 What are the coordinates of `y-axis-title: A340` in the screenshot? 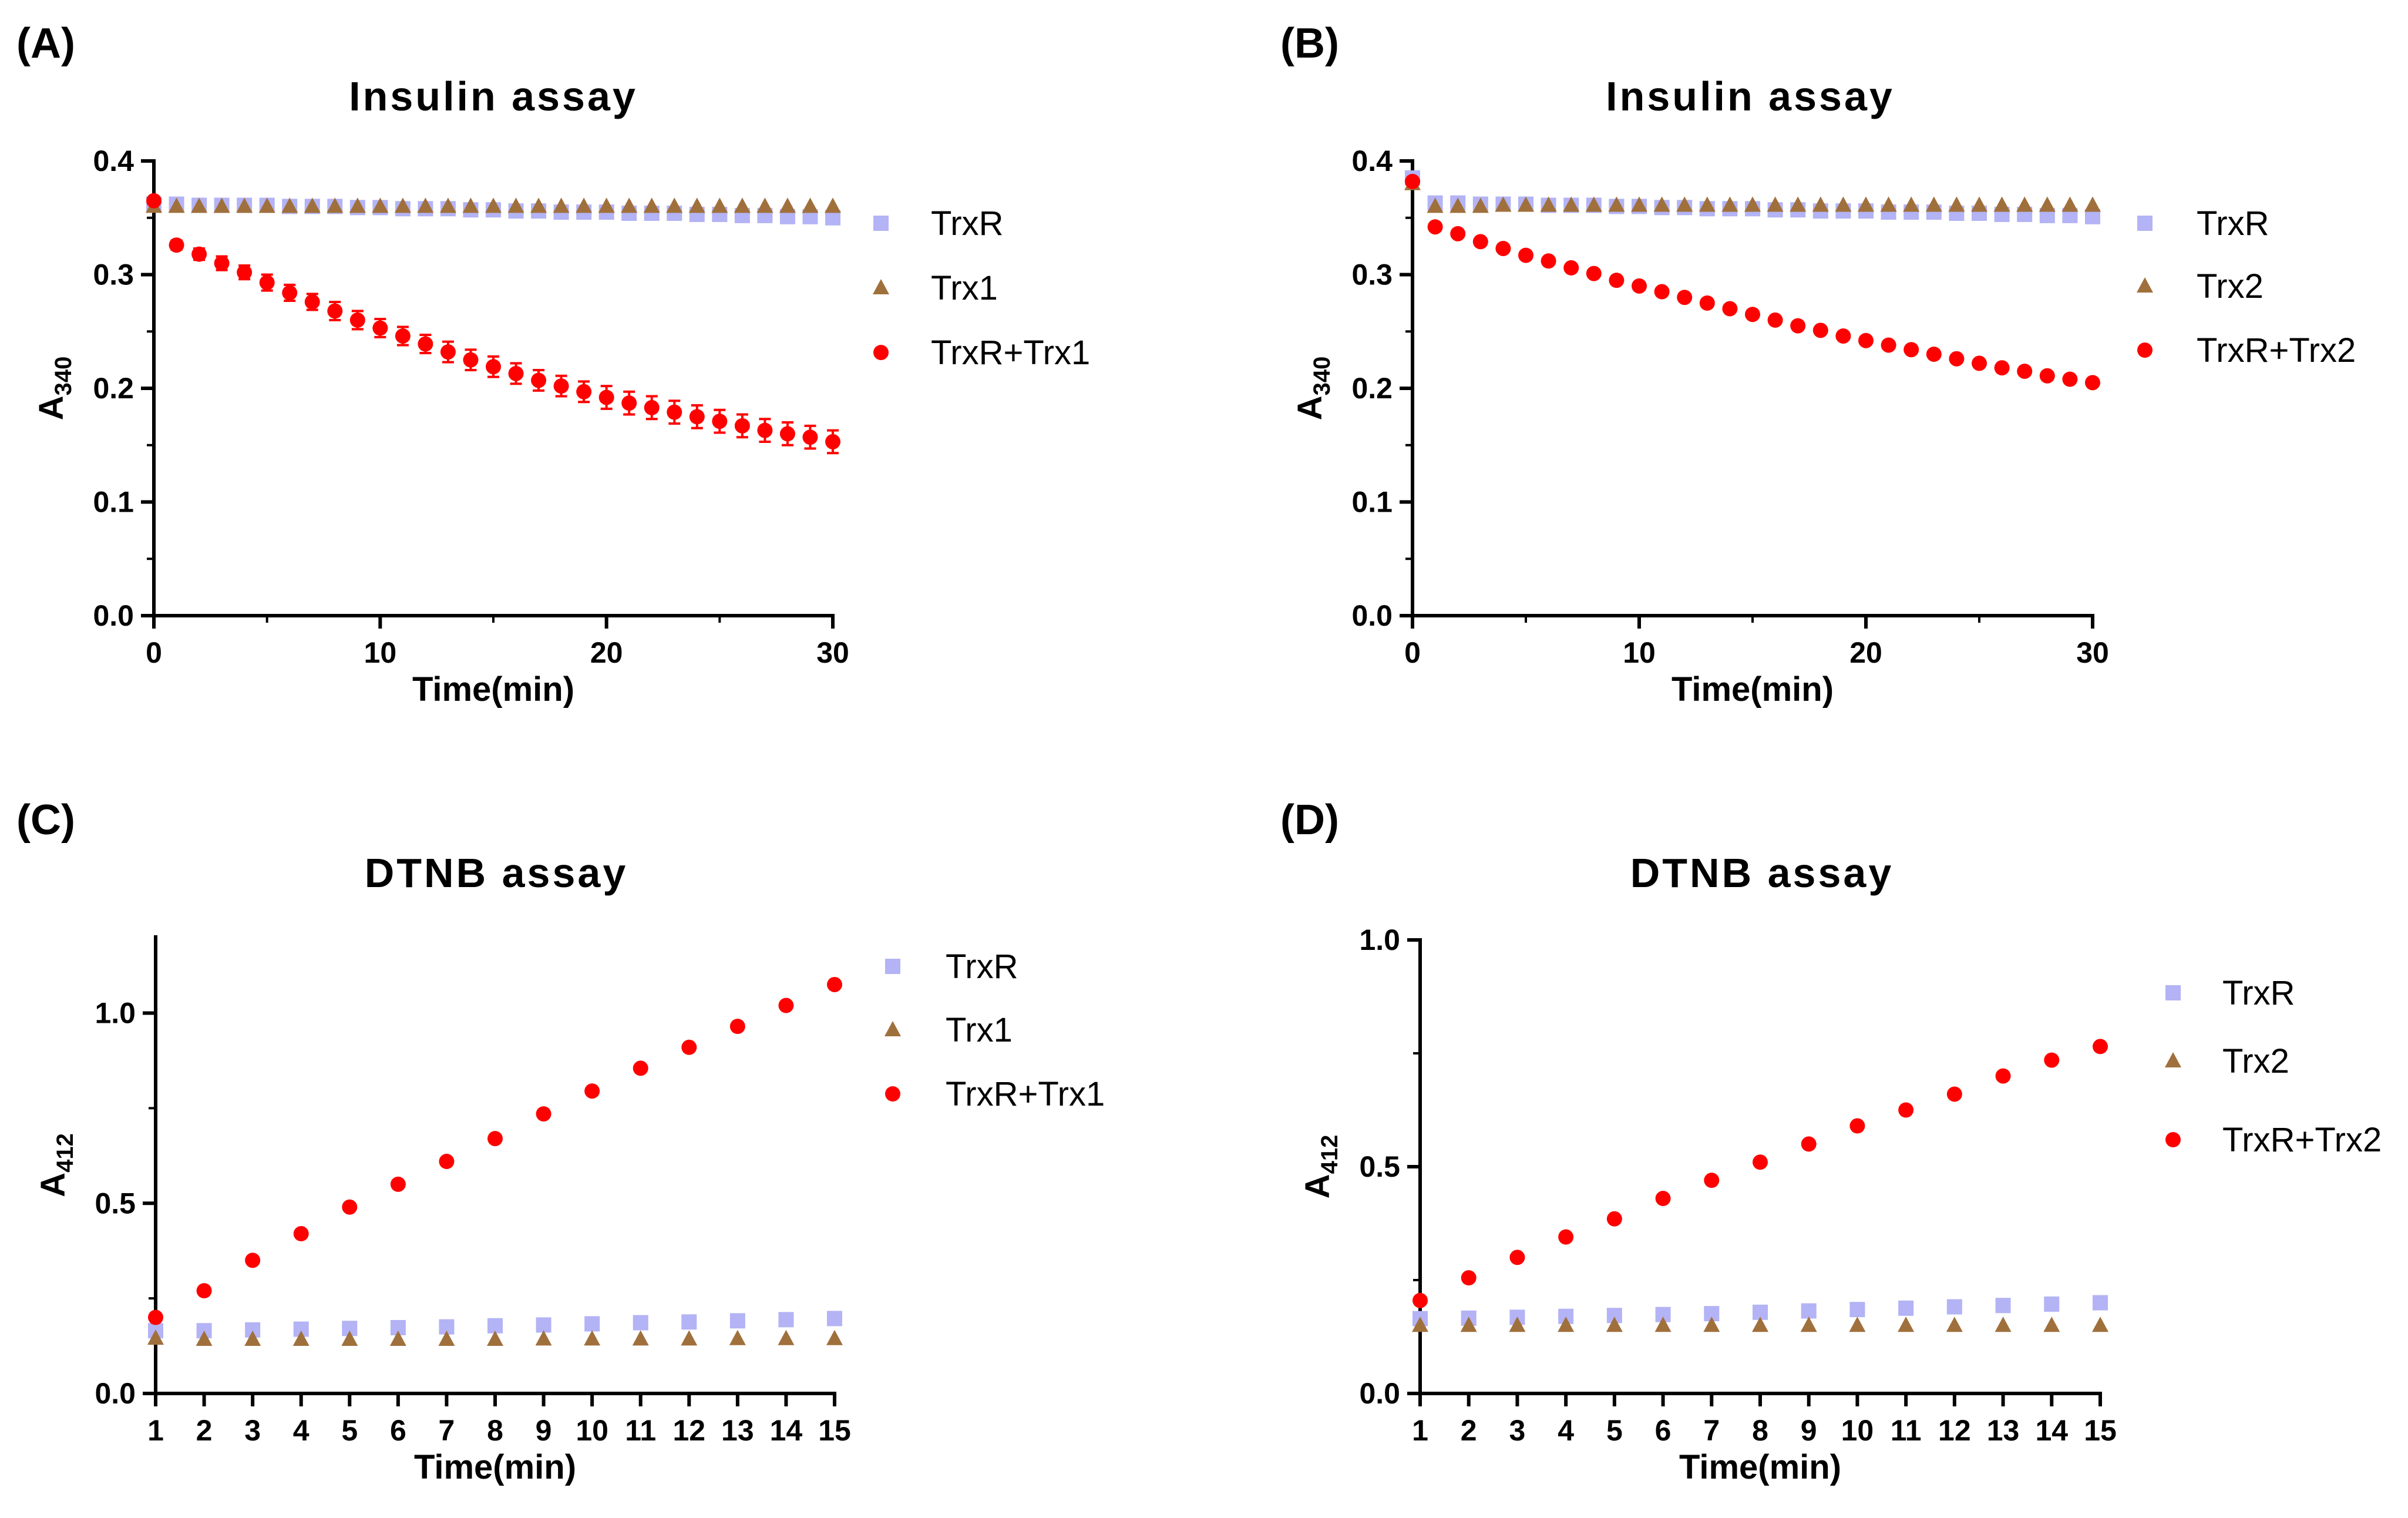 It's located at (54, 389).